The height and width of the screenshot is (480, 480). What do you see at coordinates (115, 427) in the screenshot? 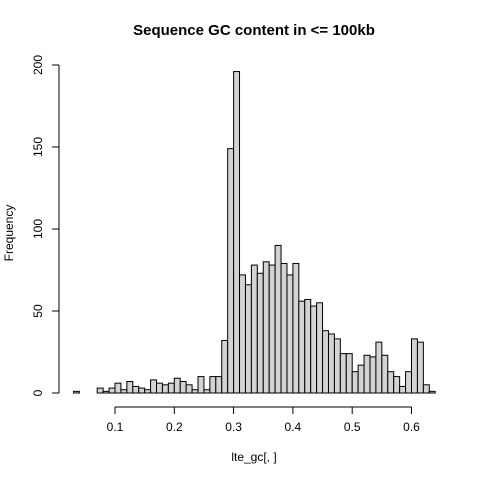
I see `x-tick-label: 0.1` at bounding box center [115, 427].